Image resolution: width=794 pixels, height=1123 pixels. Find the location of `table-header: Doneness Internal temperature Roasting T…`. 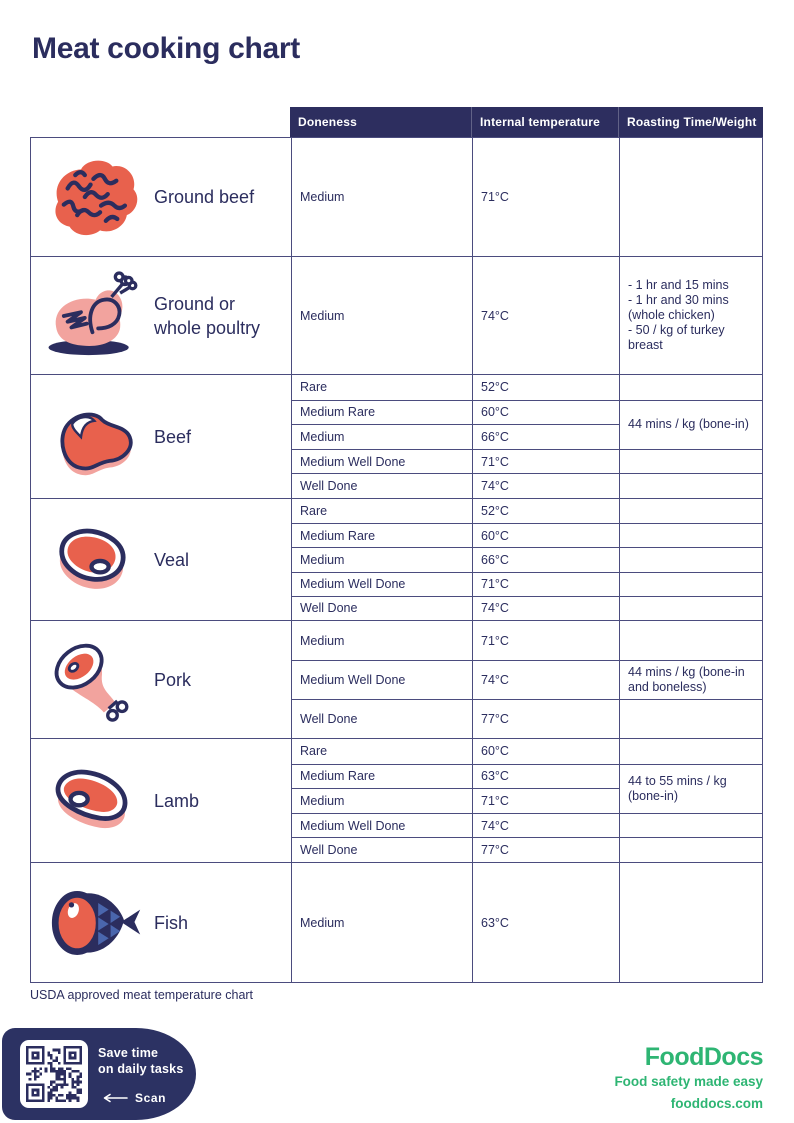

table-header: Doneness Internal temperature Roasting T… is located at coordinates (526, 122).